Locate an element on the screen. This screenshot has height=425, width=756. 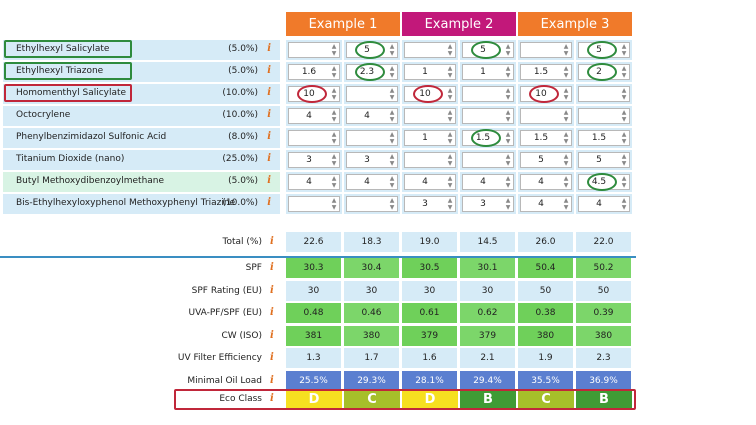
amount-input: 1.5 ▲ ▼ is located at coordinates (546, 72).